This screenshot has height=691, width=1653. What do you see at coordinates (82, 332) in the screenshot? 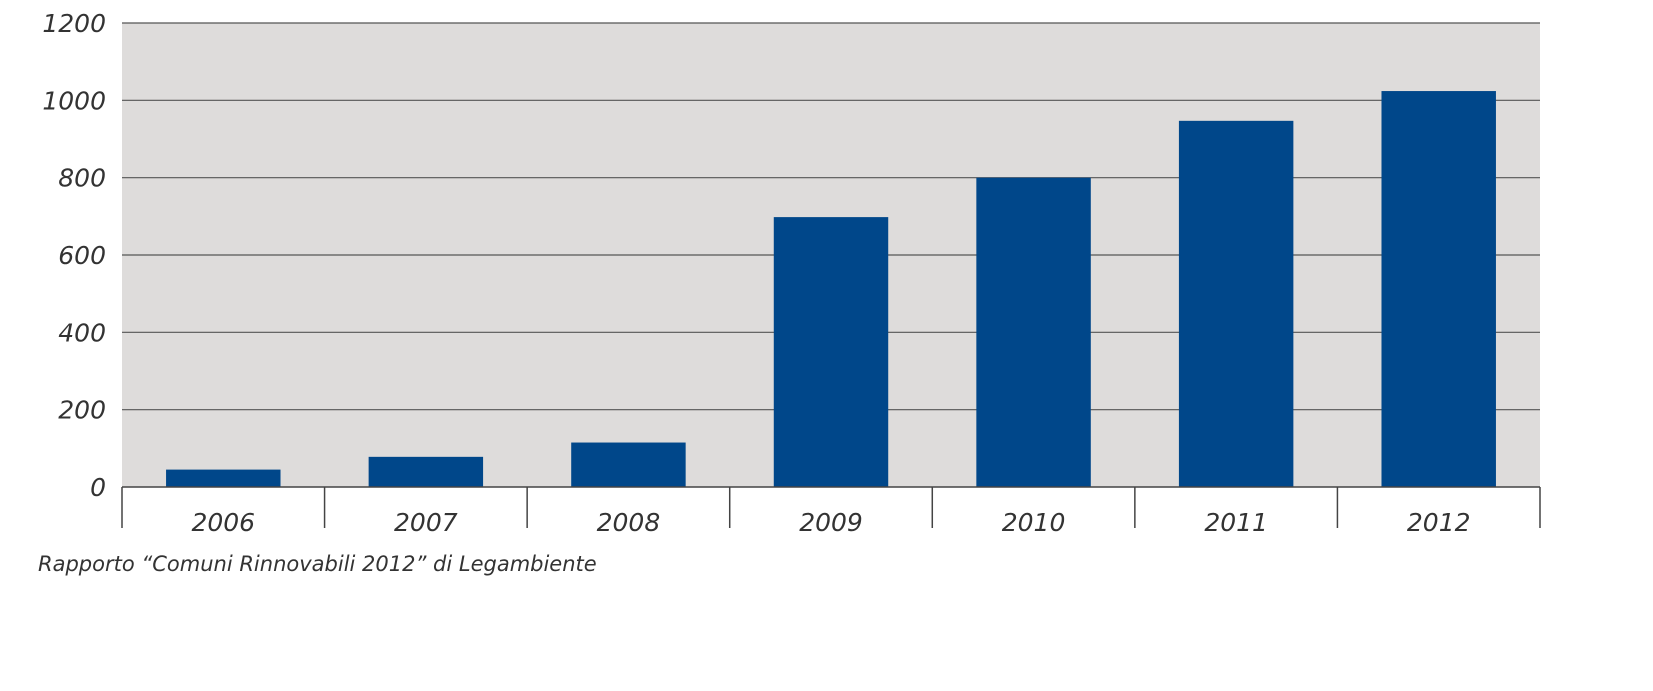
I see `y-tick-label: 400` at bounding box center [82, 332].